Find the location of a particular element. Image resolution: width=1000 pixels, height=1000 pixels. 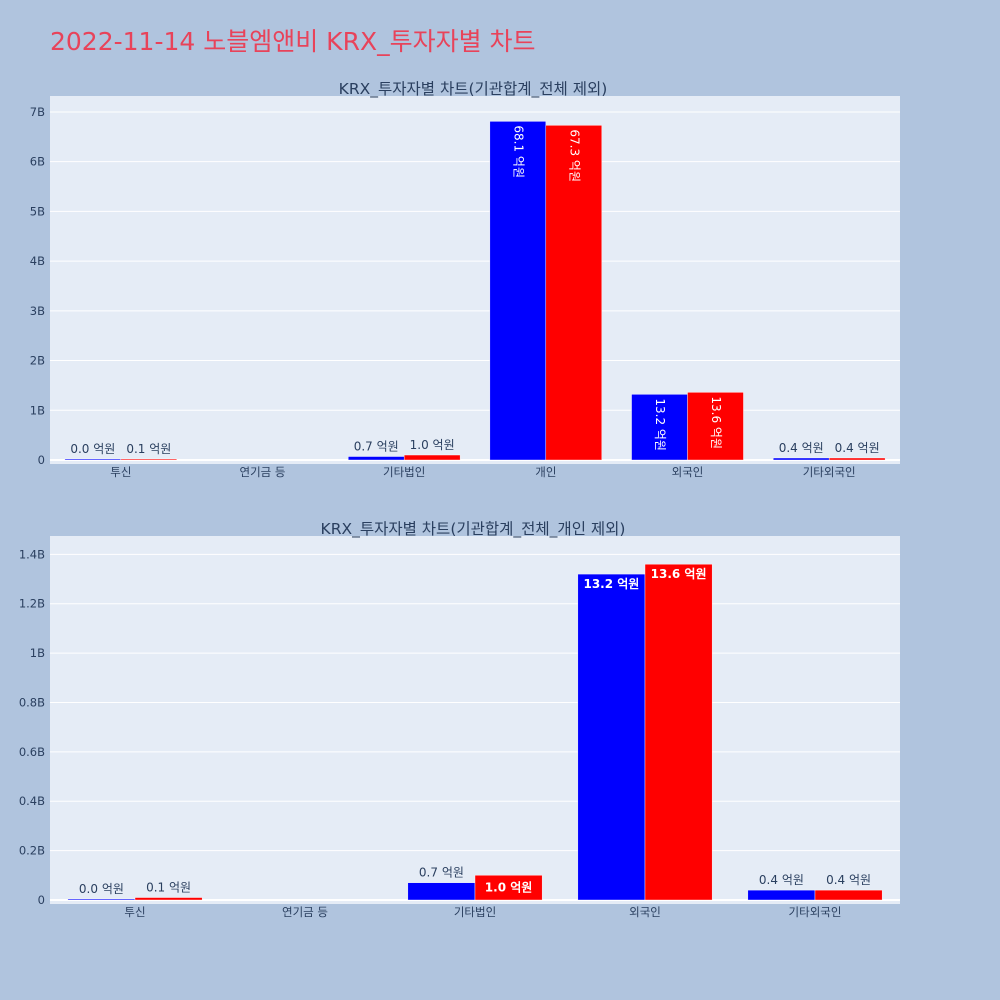

y-tick-label: 0.4B is located at coordinates (32, 801).